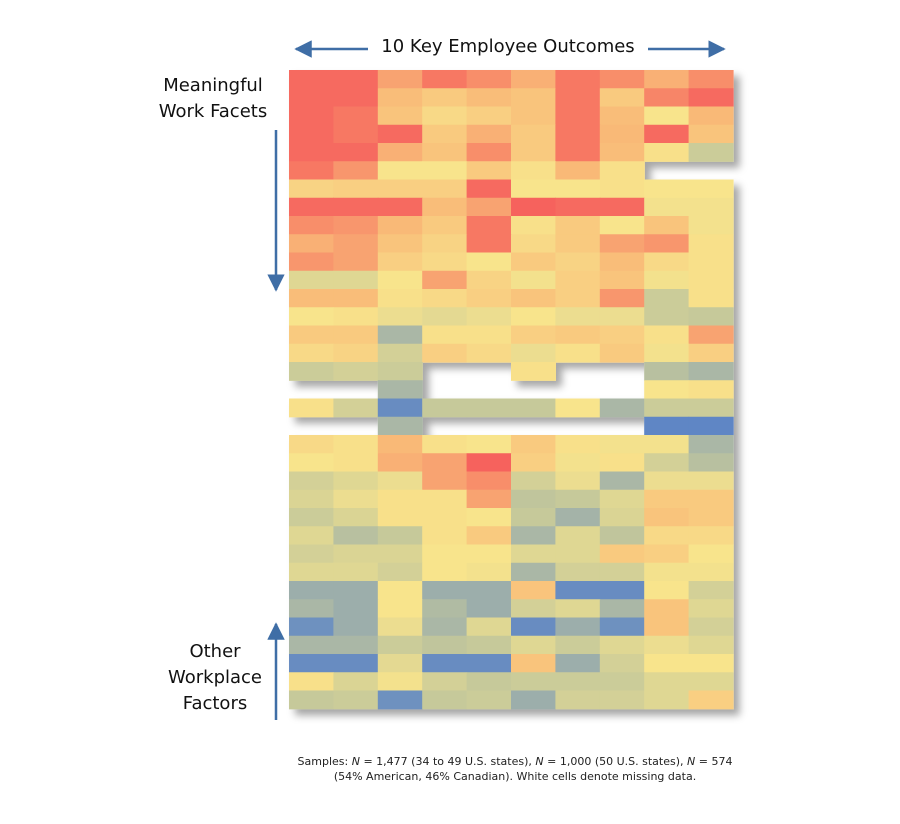 Image resolution: width=900 pixels, height=824 pixels. What do you see at coordinates (533, 79) in the screenshot?
I see `heatmap-cell-r1-c6` at bounding box center [533, 79].